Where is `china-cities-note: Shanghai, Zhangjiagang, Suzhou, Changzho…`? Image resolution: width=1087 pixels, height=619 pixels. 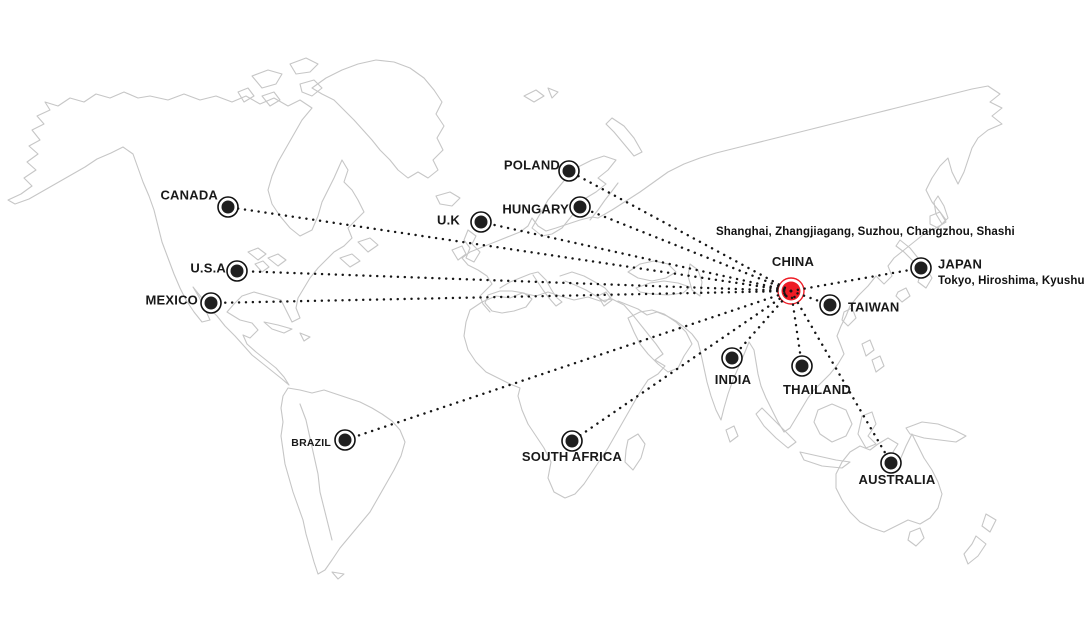 china-cities-note: Shanghai, Zhangjiagang, Suzhou, Changzho… is located at coordinates (865, 232).